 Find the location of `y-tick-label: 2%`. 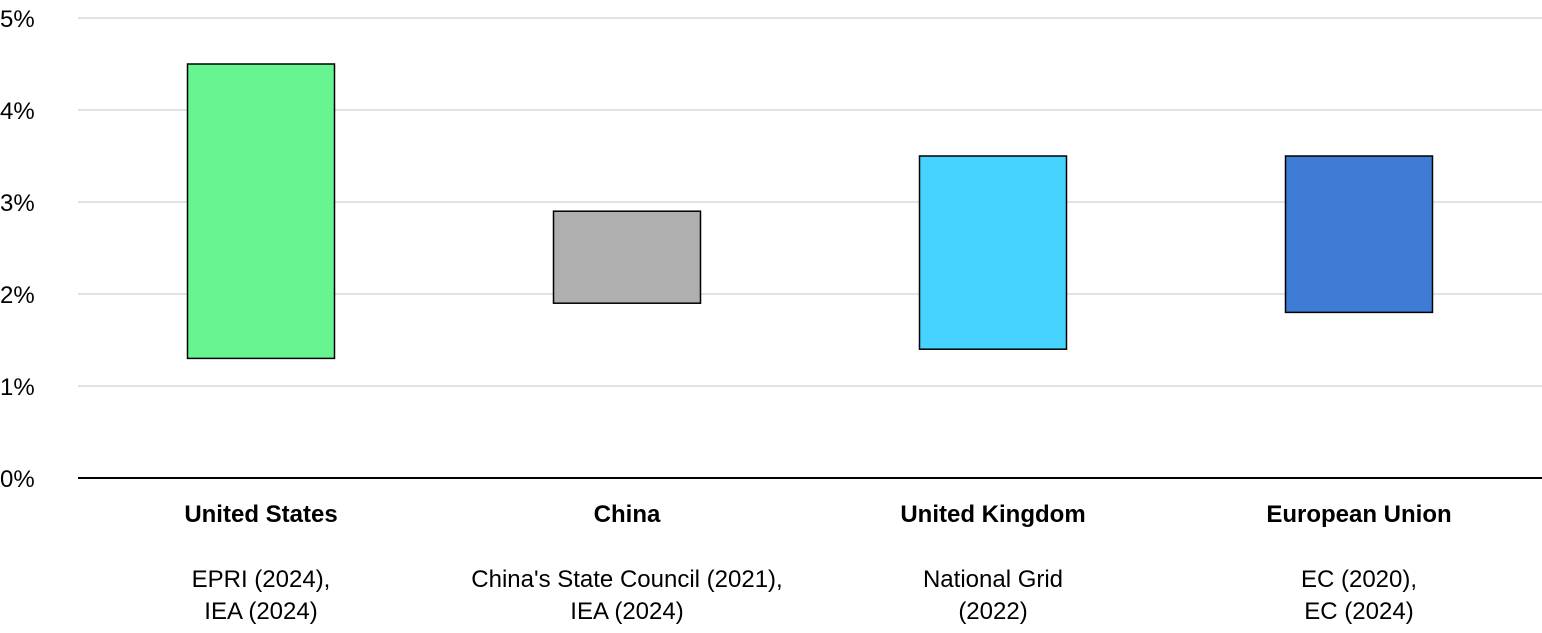

y-tick-label: 2% is located at coordinates (17, 295).